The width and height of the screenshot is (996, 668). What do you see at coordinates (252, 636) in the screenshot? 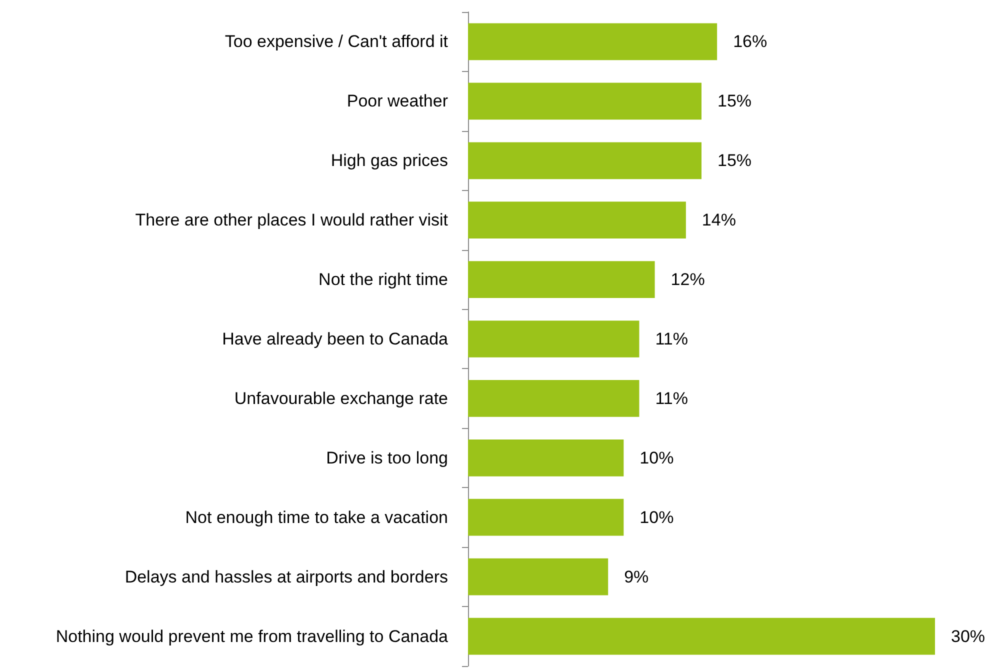
I see `y-tick-label: Nothing would prevent me from travelling to Canada` at bounding box center [252, 636].